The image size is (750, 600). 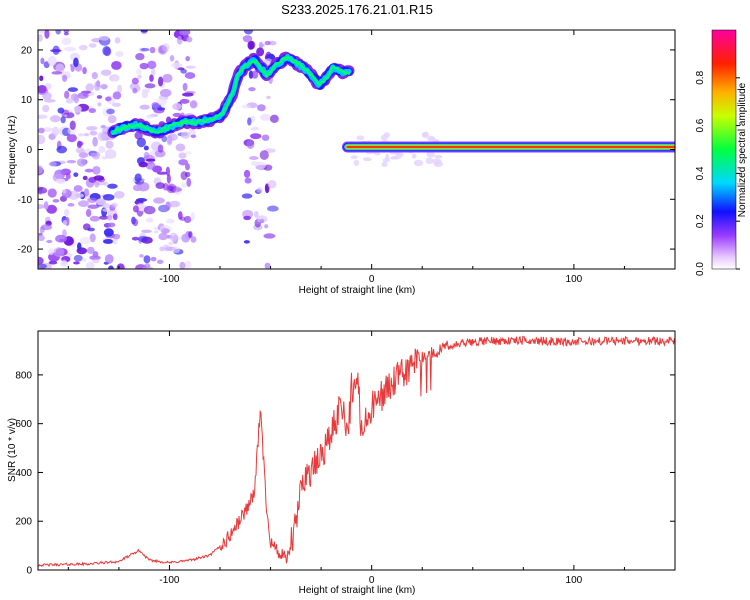 What do you see at coordinates (27, 100) in the screenshot?
I see `y-tick-label: 10` at bounding box center [27, 100].